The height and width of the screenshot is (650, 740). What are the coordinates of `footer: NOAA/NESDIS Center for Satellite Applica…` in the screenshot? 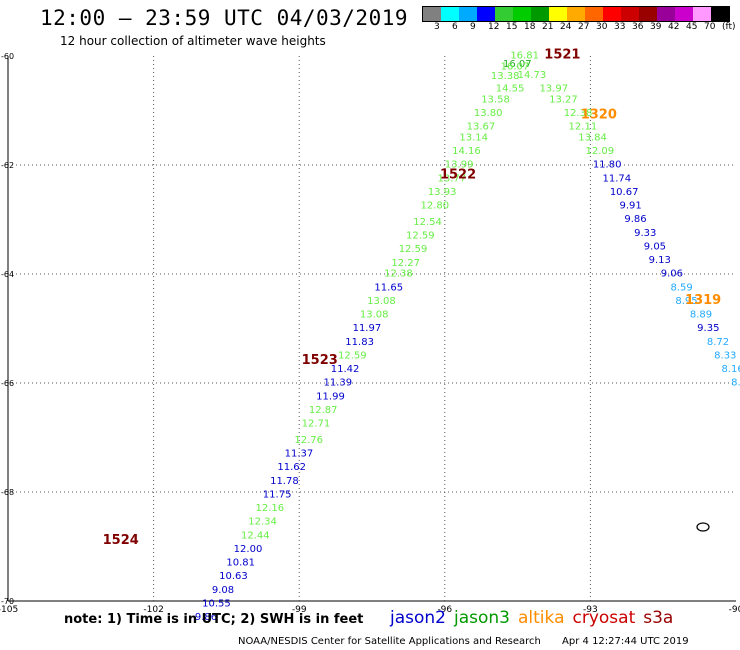 It's located at (463, 641).